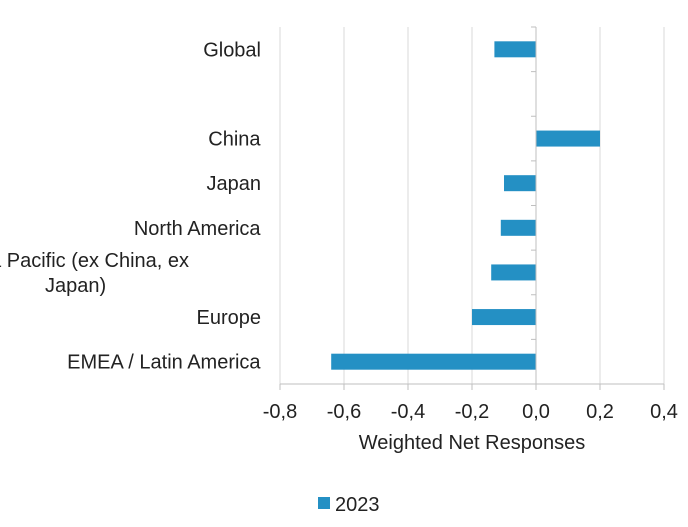  What do you see at coordinates (408, 412) in the screenshot?
I see `x-tick-label-2: -0,4` at bounding box center [408, 412].